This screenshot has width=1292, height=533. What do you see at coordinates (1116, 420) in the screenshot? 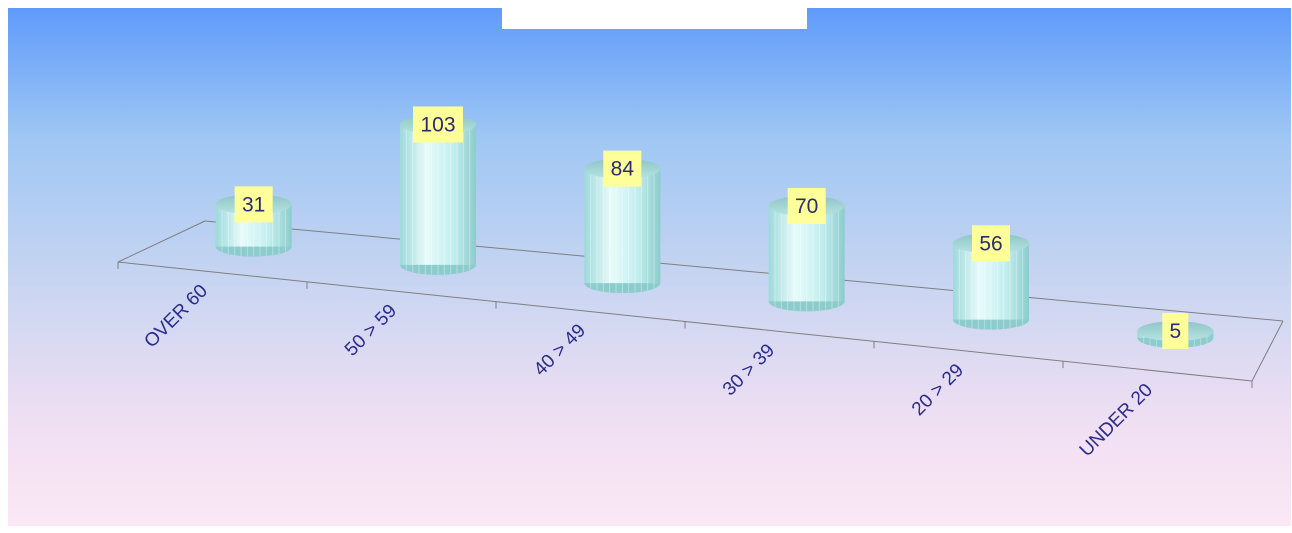
I see `x-tick-label: UNDER 20` at bounding box center [1116, 420].